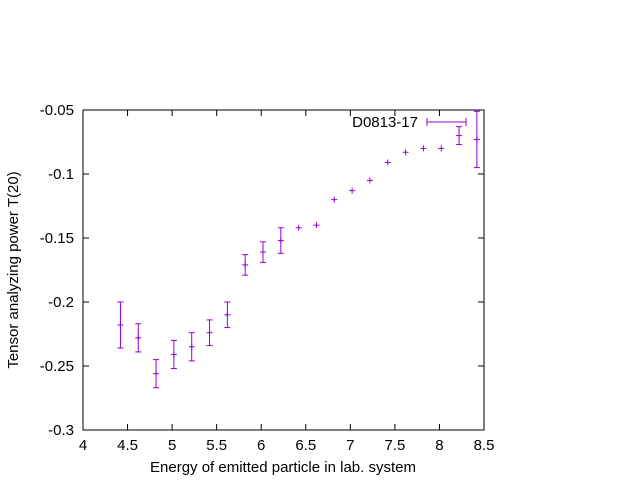 The width and height of the screenshot is (640, 480). What do you see at coordinates (350, 445) in the screenshot?
I see `x-tick-label: 7` at bounding box center [350, 445].